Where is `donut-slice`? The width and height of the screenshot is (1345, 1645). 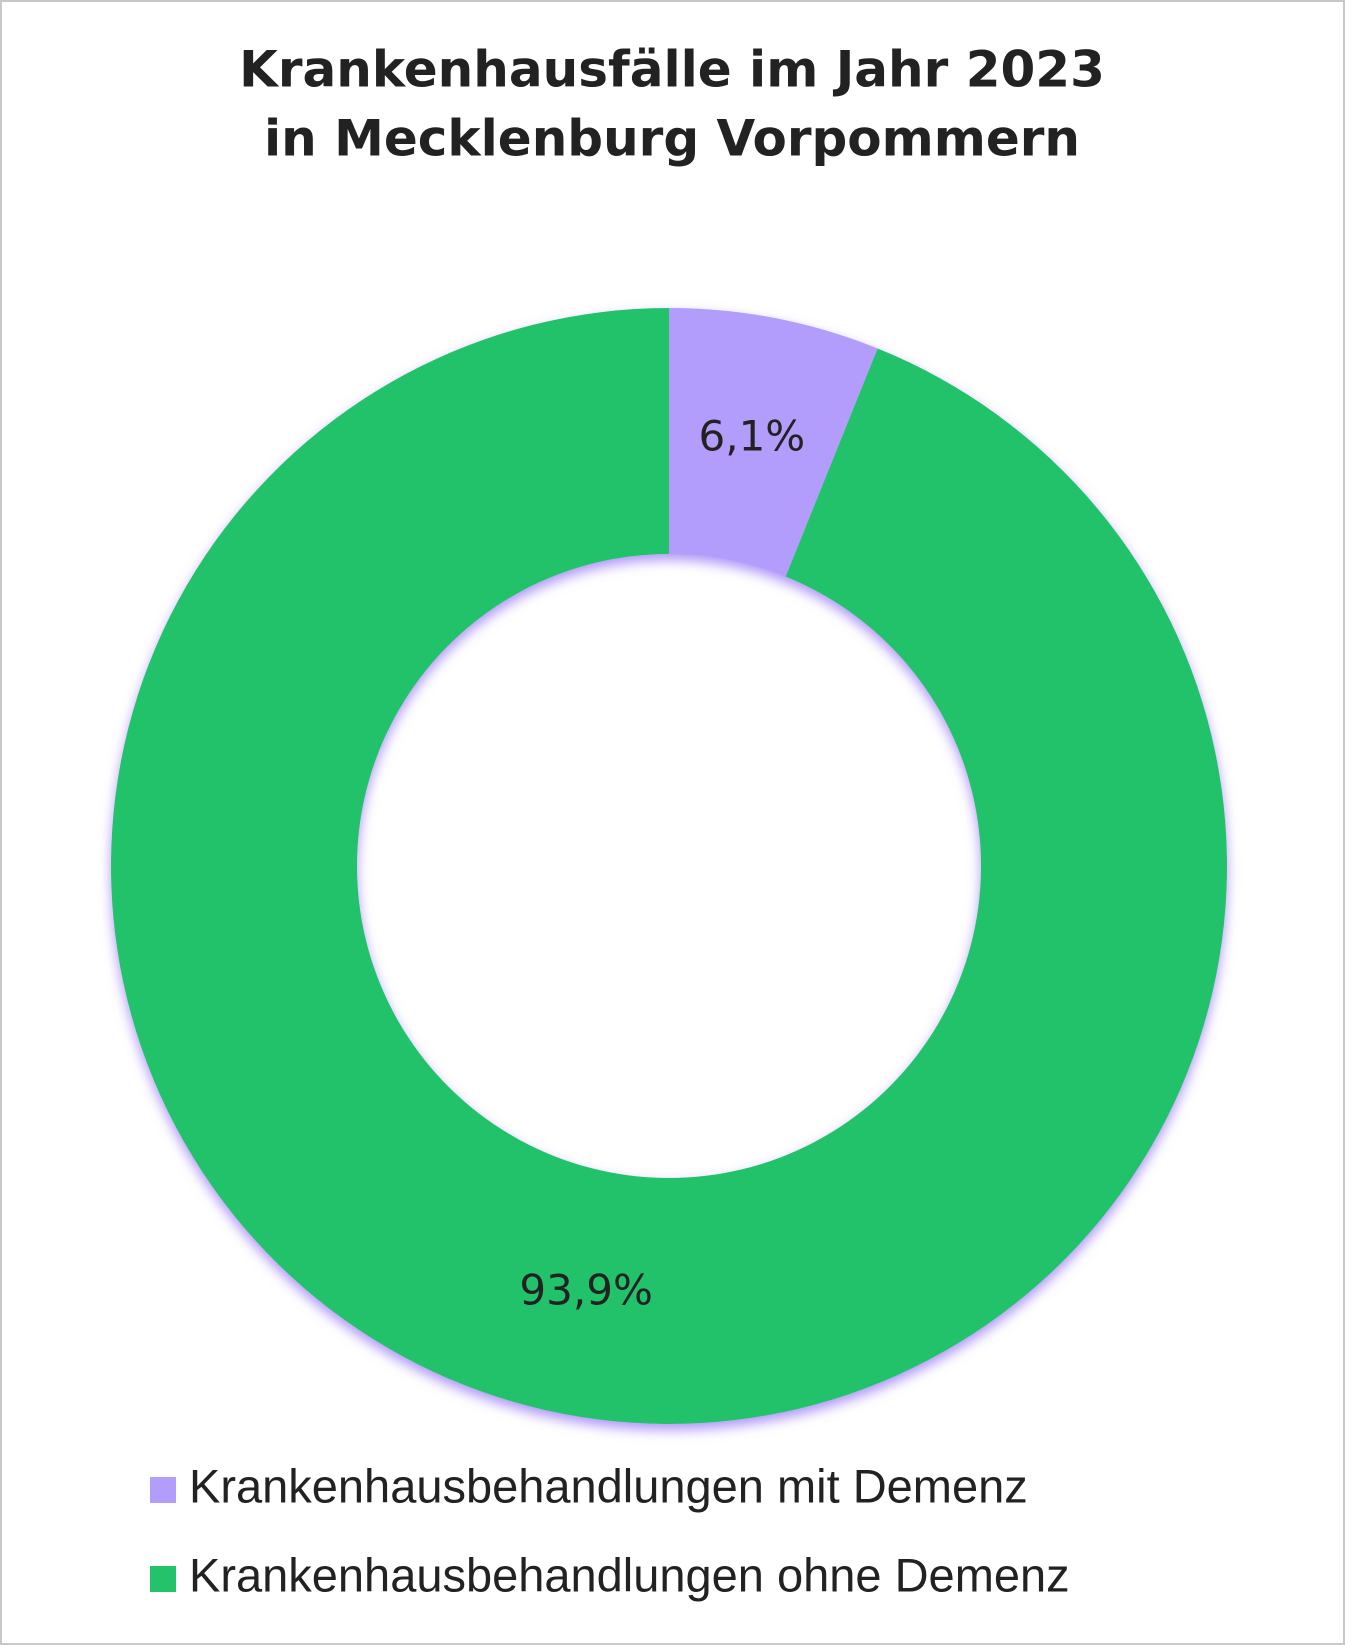
donut-slice is located at coordinates (773, 442).